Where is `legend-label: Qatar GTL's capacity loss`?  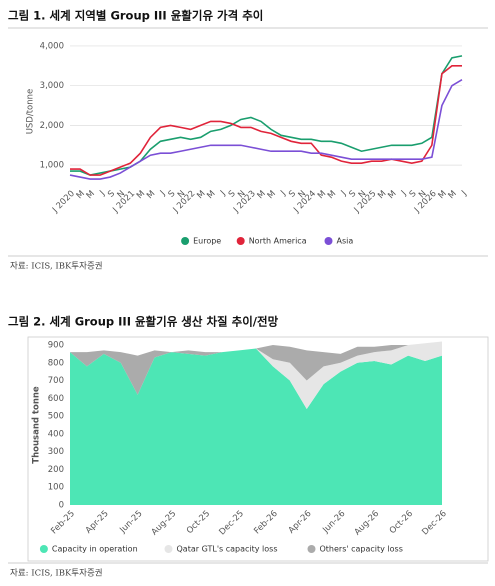
legend-label: Qatar GTL's capacity loss is located at coordinates (227, 549).